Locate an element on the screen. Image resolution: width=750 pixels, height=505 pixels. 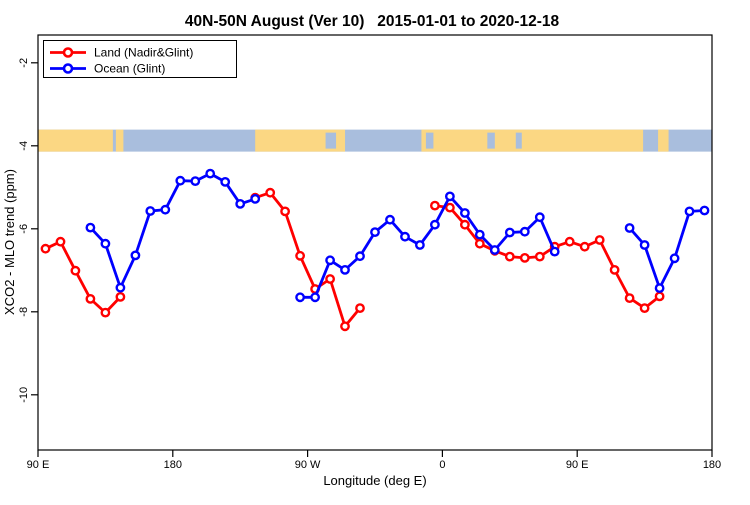
y-axis: -2 -4 -6 -8 -10 is located at coordinates (28, 230).